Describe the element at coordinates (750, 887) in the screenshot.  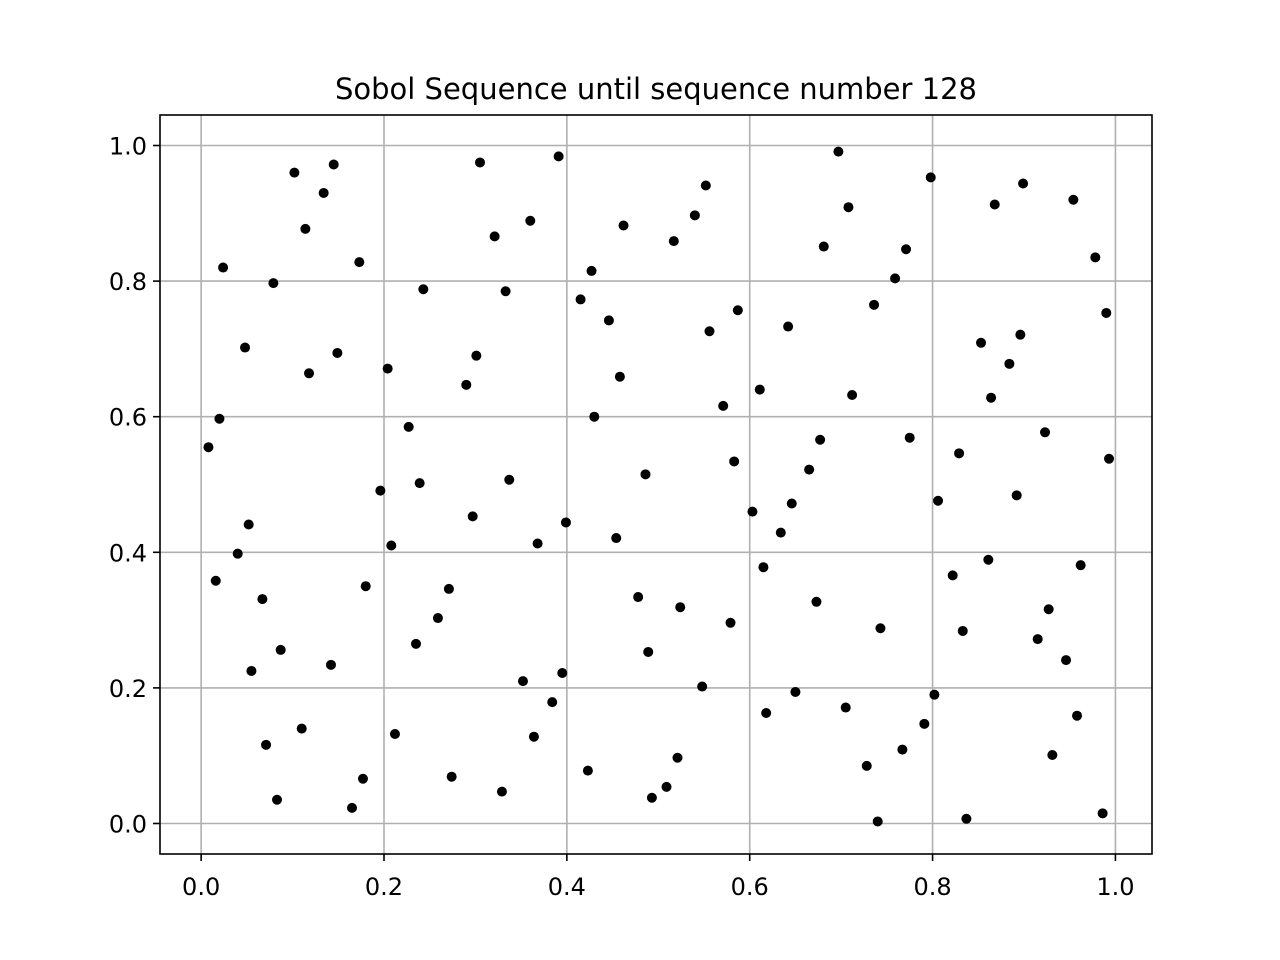
I see `x-tick-label-3: 0.6` at that location.